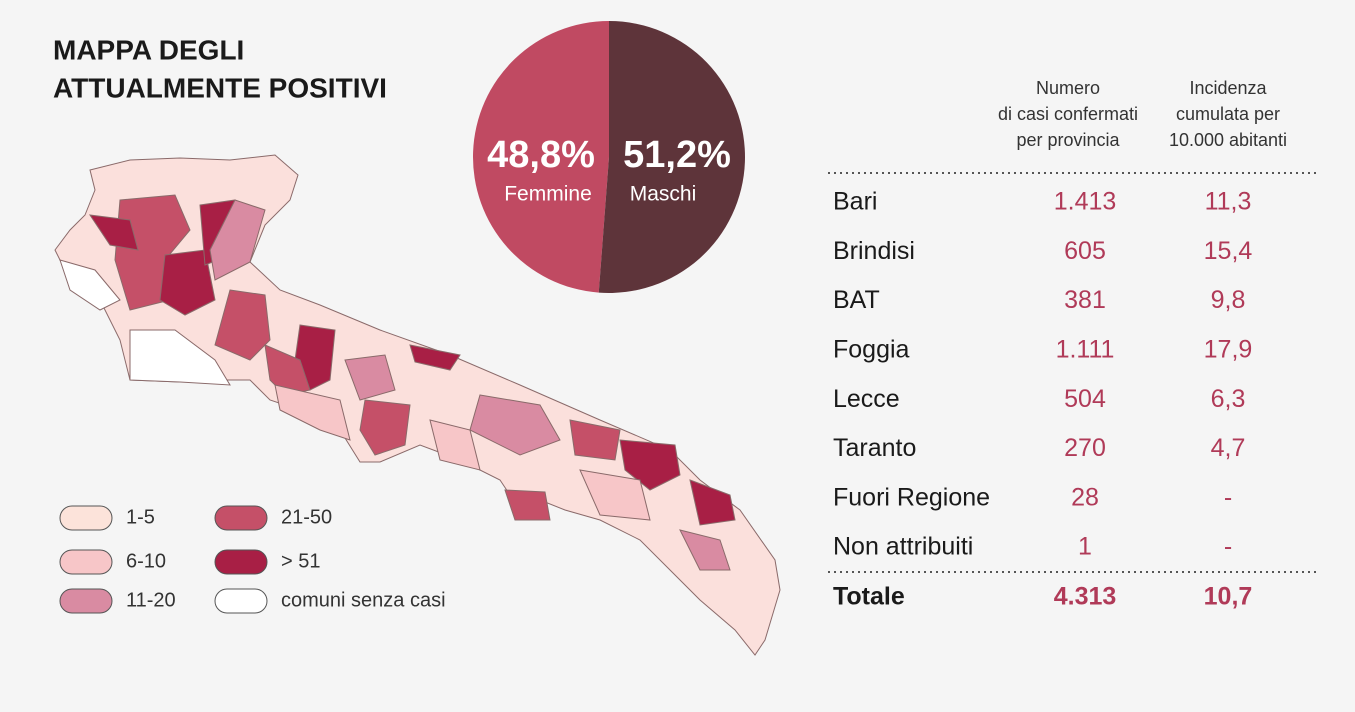  What do you see at coordinates (306, 517) in the screenshot?
I see `legend-label: 21-50` at bounding box center [306, 517].